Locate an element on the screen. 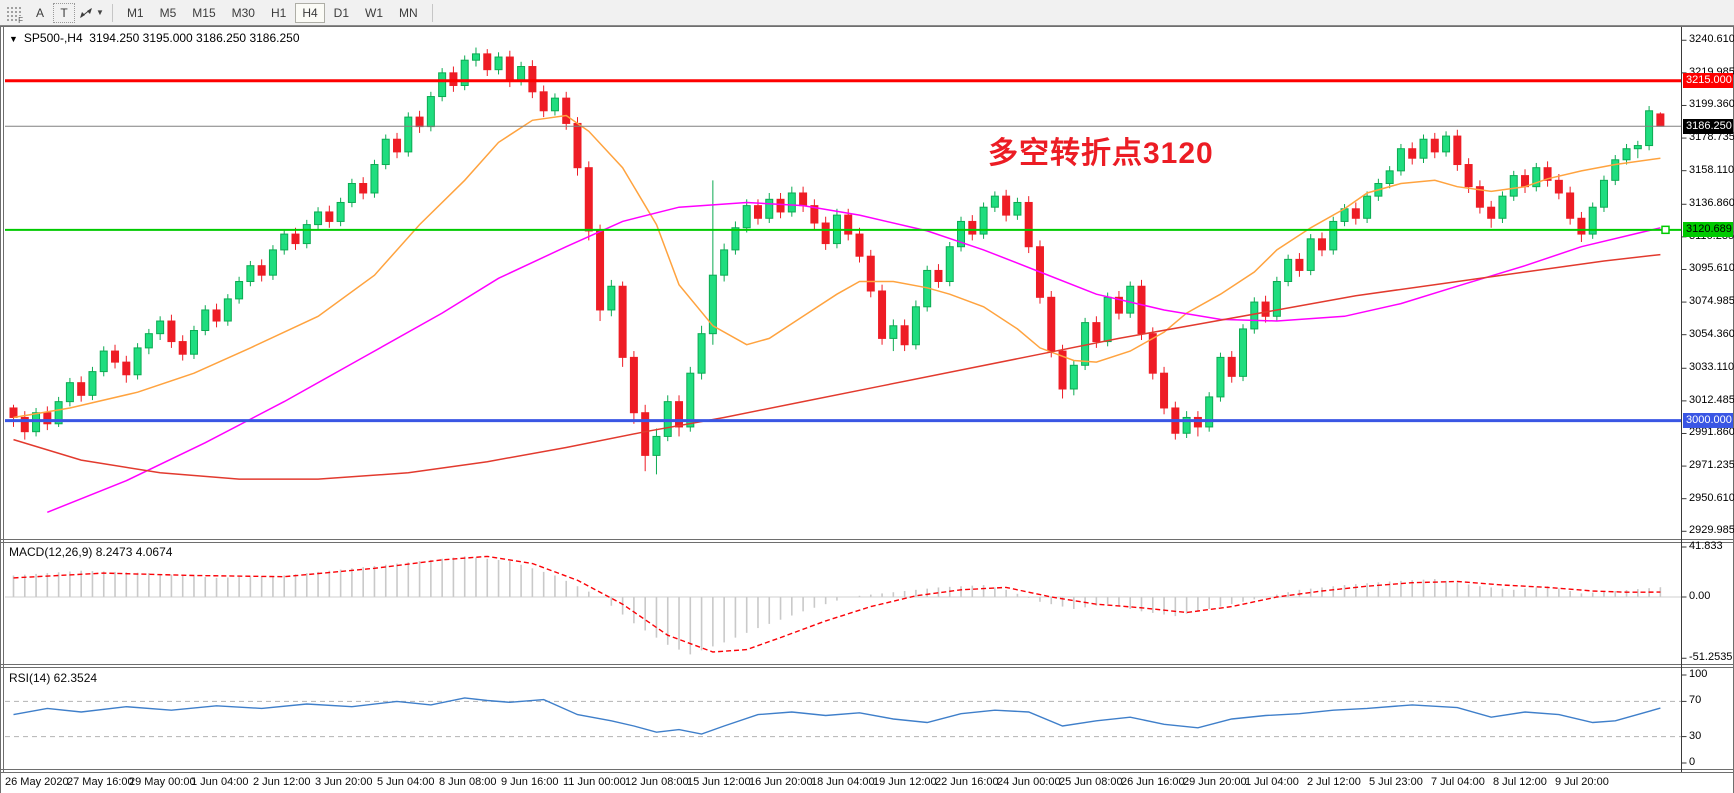 Image resolution: width=1734 pixels, height=793 pixels. line-handle is located at coordinates (1665, 230).